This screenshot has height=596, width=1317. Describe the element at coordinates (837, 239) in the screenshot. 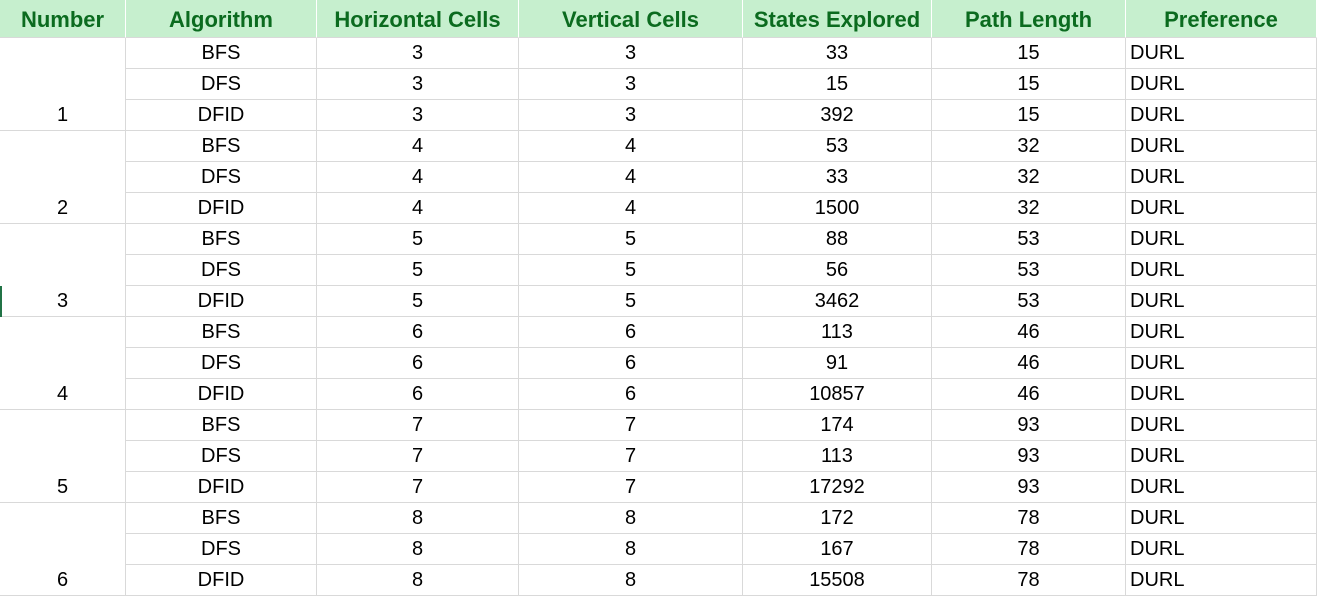

I see `states-explored-cell: 88` at that location.